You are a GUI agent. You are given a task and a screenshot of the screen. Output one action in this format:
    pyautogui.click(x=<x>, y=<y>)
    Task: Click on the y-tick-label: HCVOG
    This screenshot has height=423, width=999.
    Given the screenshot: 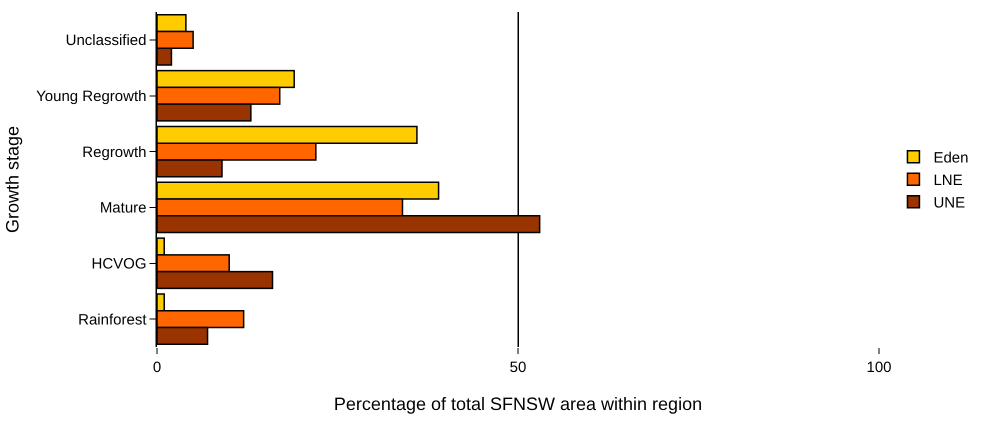 What is the action you would take?
    pyautogui.click(x=118, y=264)
    